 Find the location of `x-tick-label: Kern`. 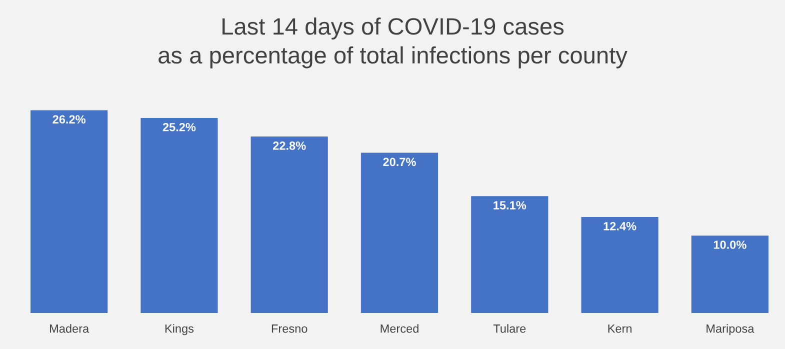

x-tick-label: Kern is located at coordinates (620, 328).